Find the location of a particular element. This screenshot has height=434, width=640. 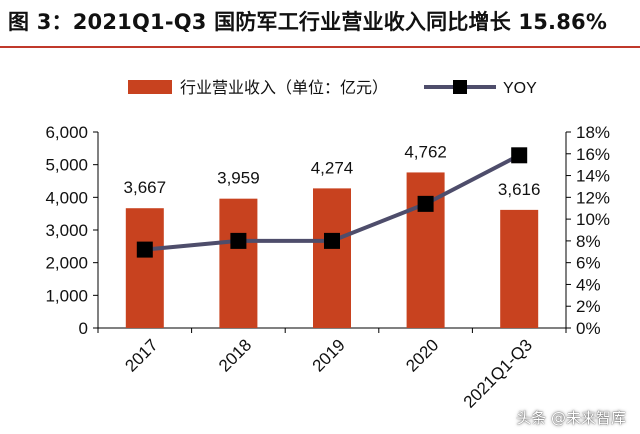

watermark: 头条 @未来智库 is located at coordinates (571, 418).